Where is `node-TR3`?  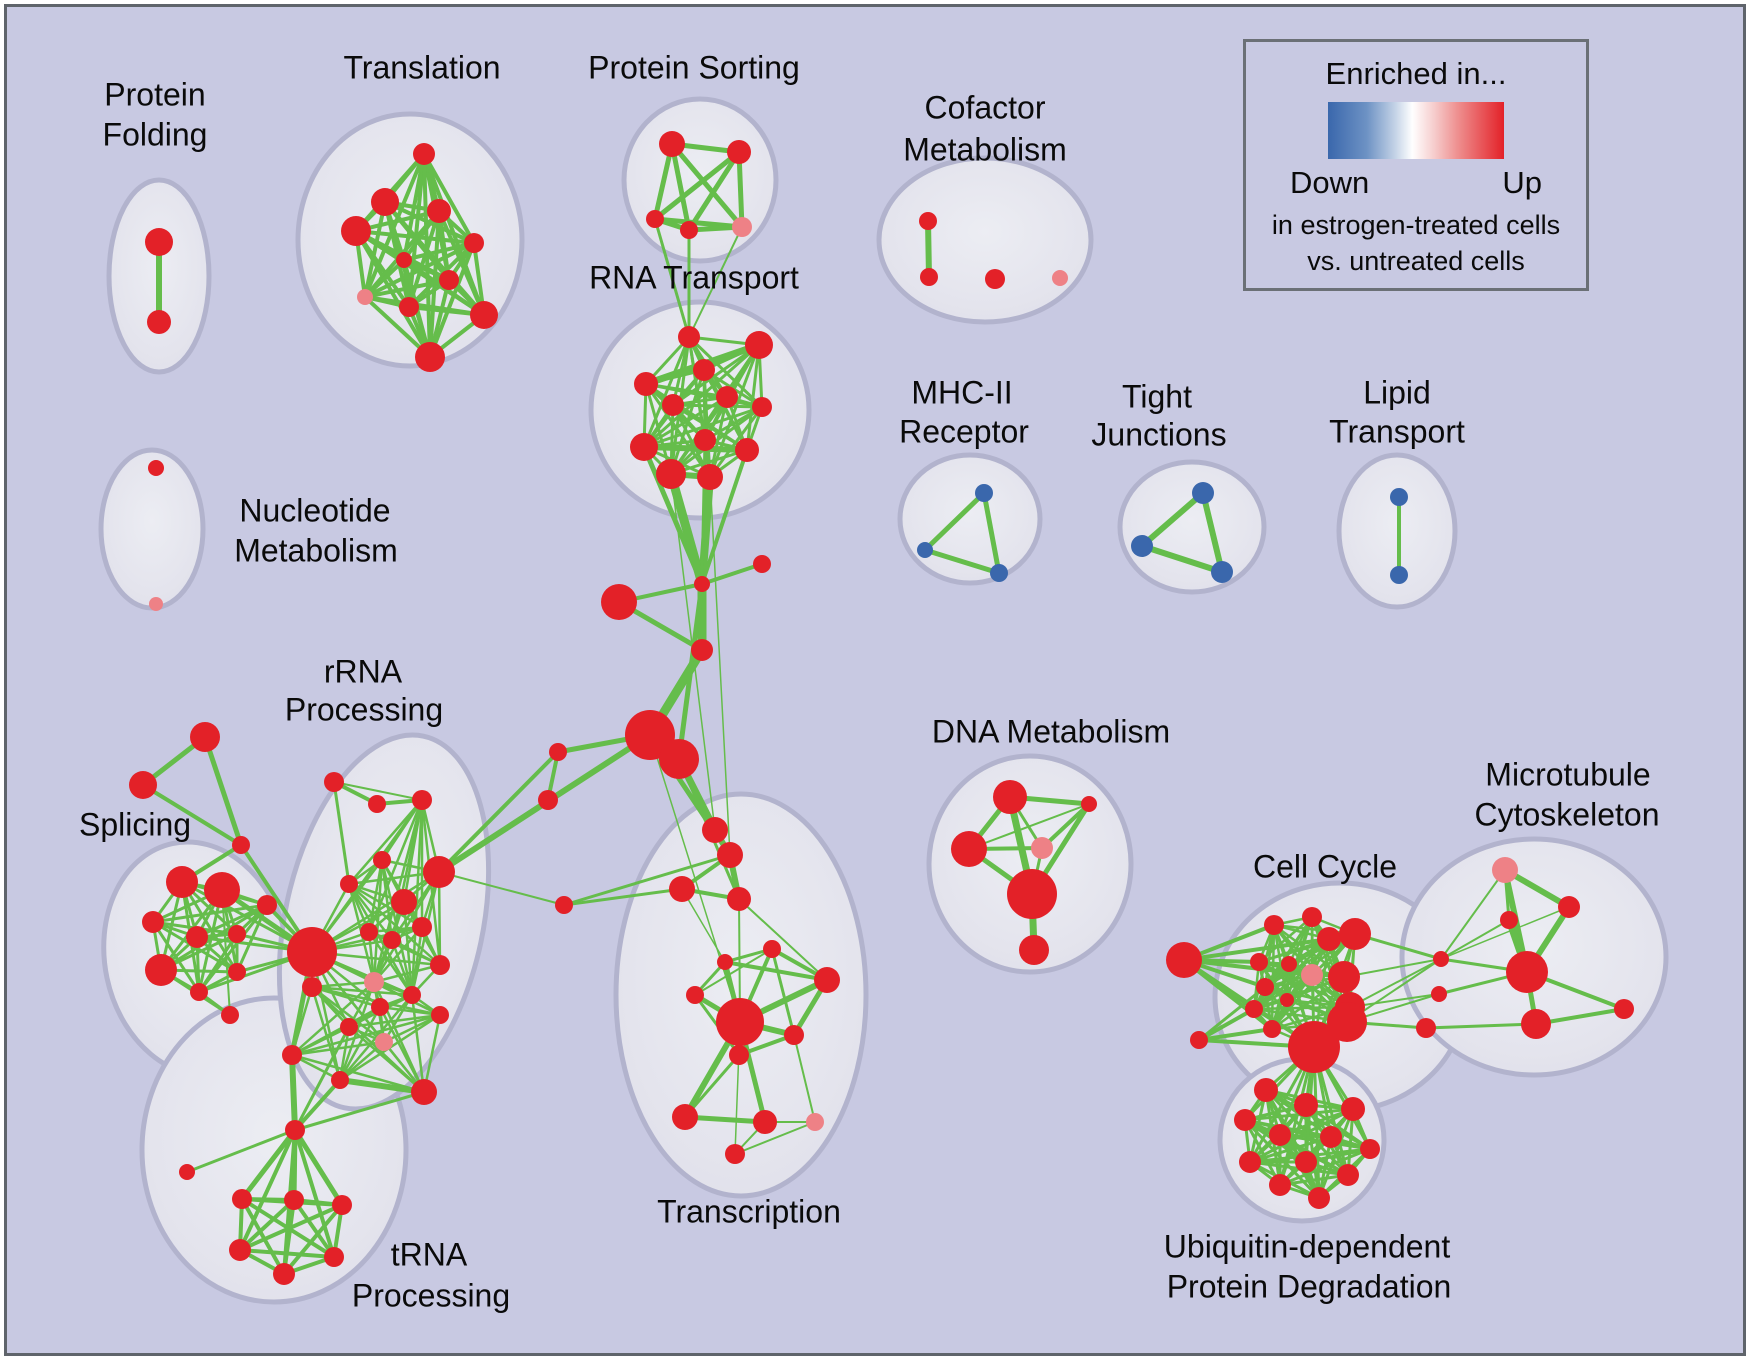
node-TR3 is located at coordinates (682, 889).